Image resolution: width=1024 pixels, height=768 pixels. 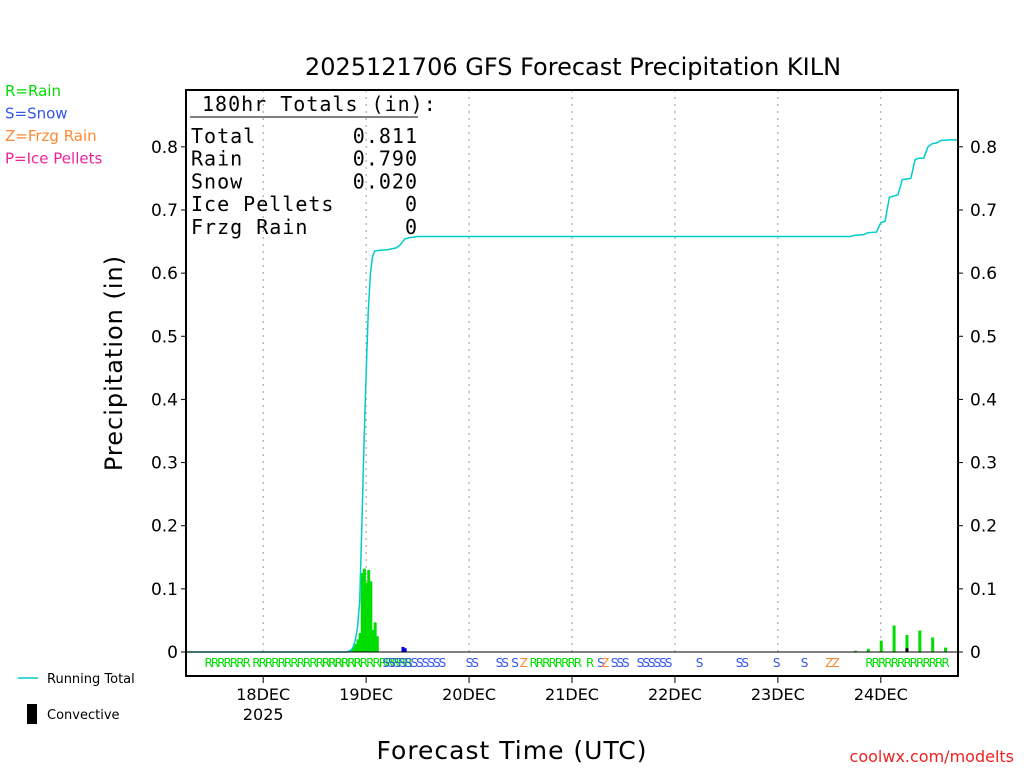 What do you see at coordinates (263, 694) in the screenshot?
I see `x-tick-label: 18DEC` at bounding box center [263, 694].